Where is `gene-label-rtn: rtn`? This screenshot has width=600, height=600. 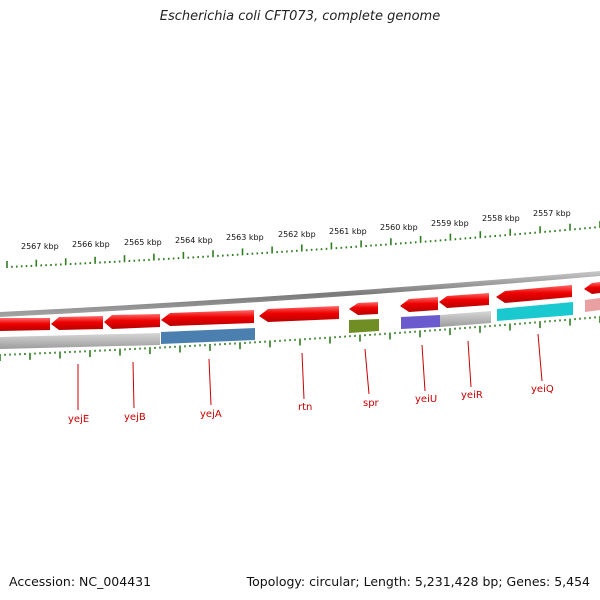 gene-label-rtn: rtn is located at coordinates (305, 407).